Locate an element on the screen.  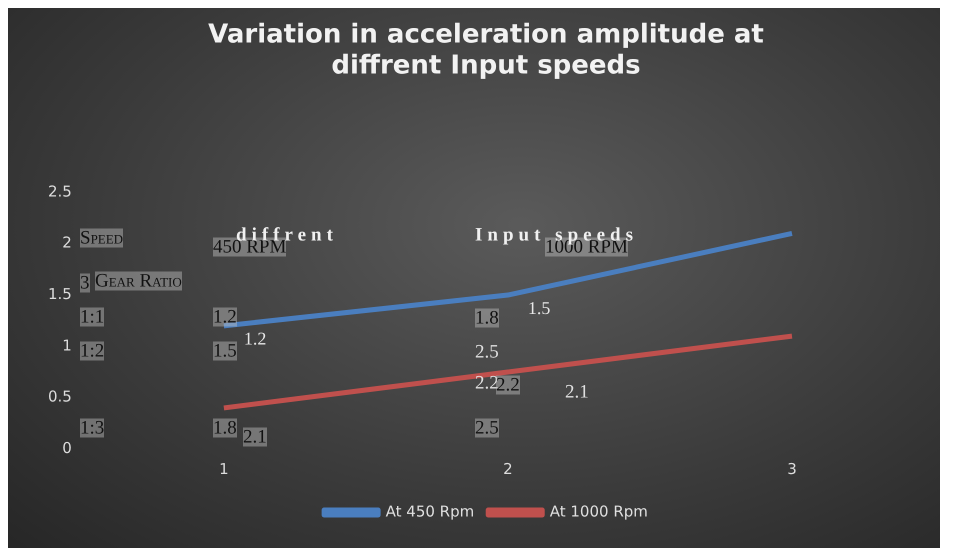
annotation: 3 is located at coordinates (85, 283).